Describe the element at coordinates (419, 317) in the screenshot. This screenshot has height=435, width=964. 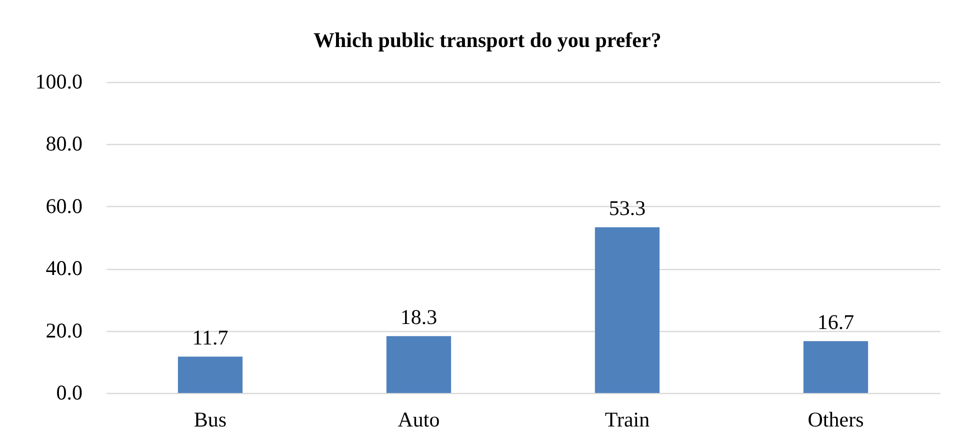
I see `data-label: 18.3` at that location.